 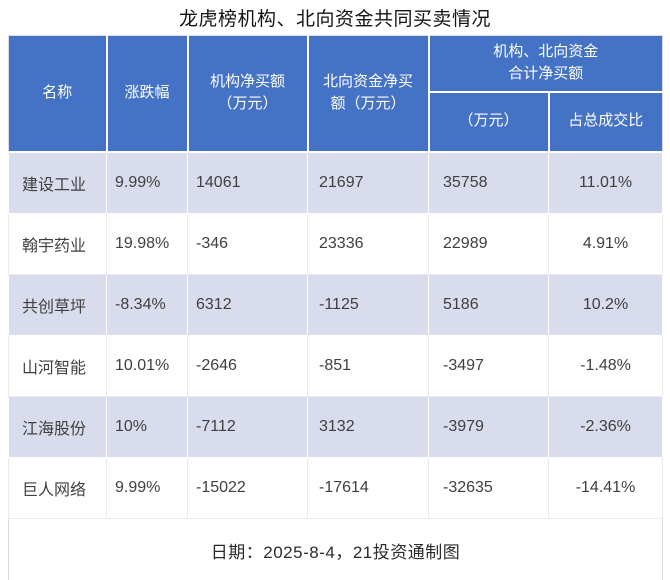 What do you see at coordinates (488, 487) in the screenshot?
I see `cell-combined-net: -32635` at bounding box center [488, 487].